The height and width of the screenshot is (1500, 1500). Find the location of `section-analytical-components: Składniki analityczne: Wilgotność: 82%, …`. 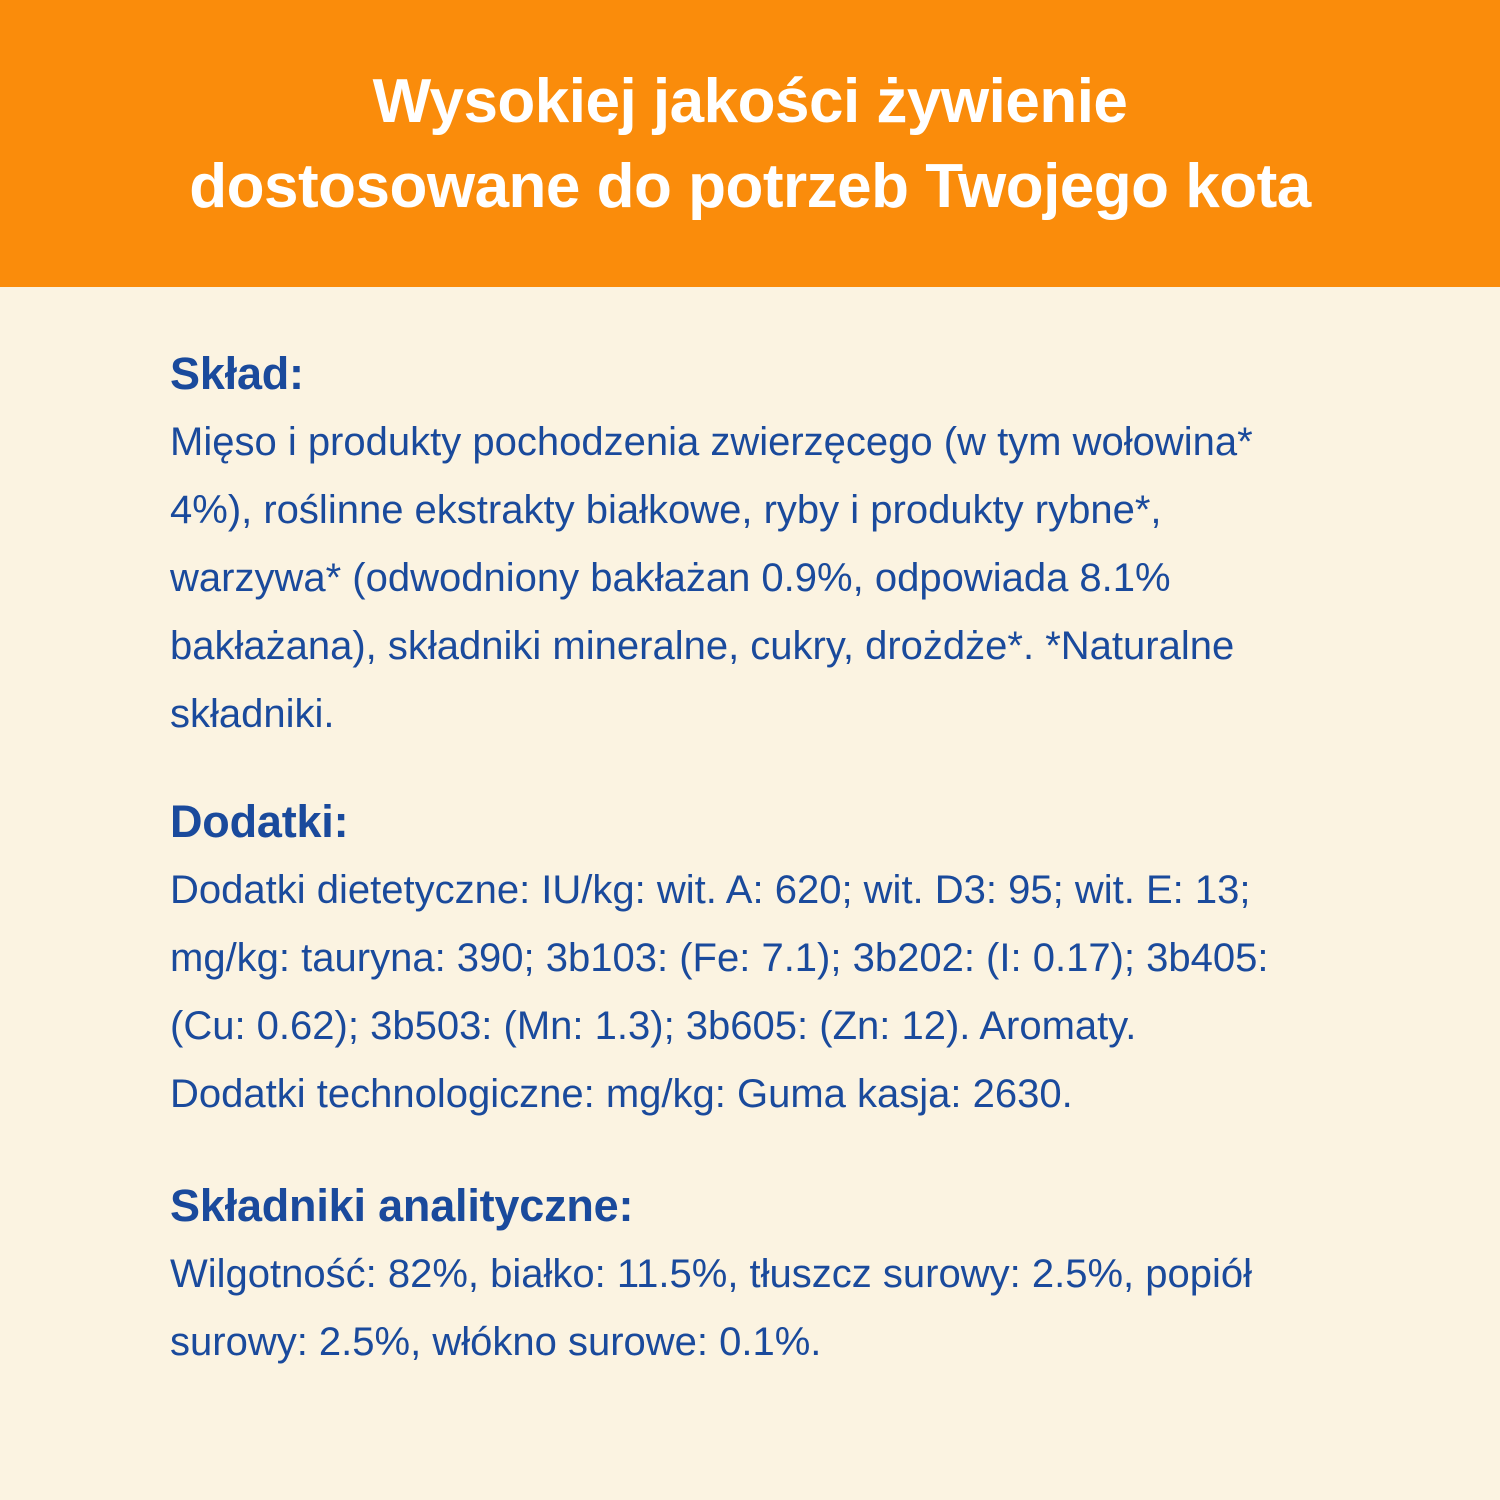

section-analytical-components: Składniki analityczne: Wilgotność: 82%, … is located at coordinates (765, 1274).